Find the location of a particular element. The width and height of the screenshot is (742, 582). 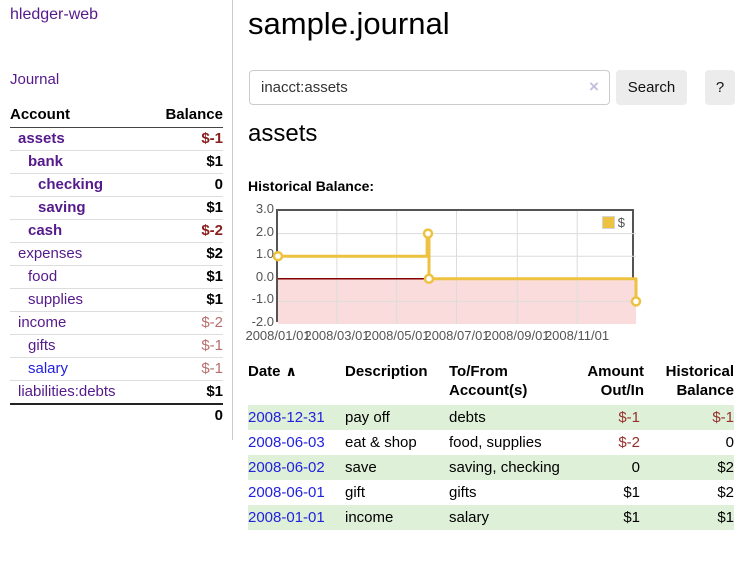

transaction-balance: $1 is located at coordinates (725, 517).